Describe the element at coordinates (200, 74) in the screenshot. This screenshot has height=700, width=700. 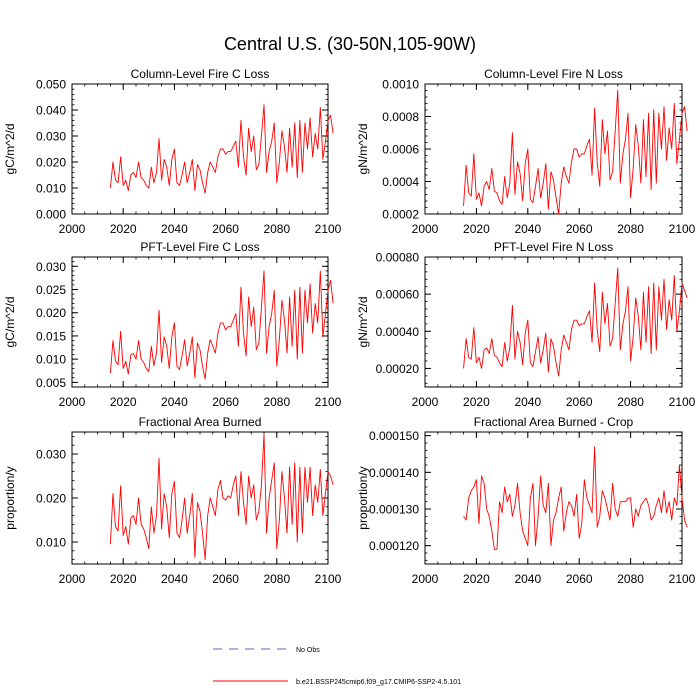
I see `chart-title: Column-Level Fire C Loss` at that location.